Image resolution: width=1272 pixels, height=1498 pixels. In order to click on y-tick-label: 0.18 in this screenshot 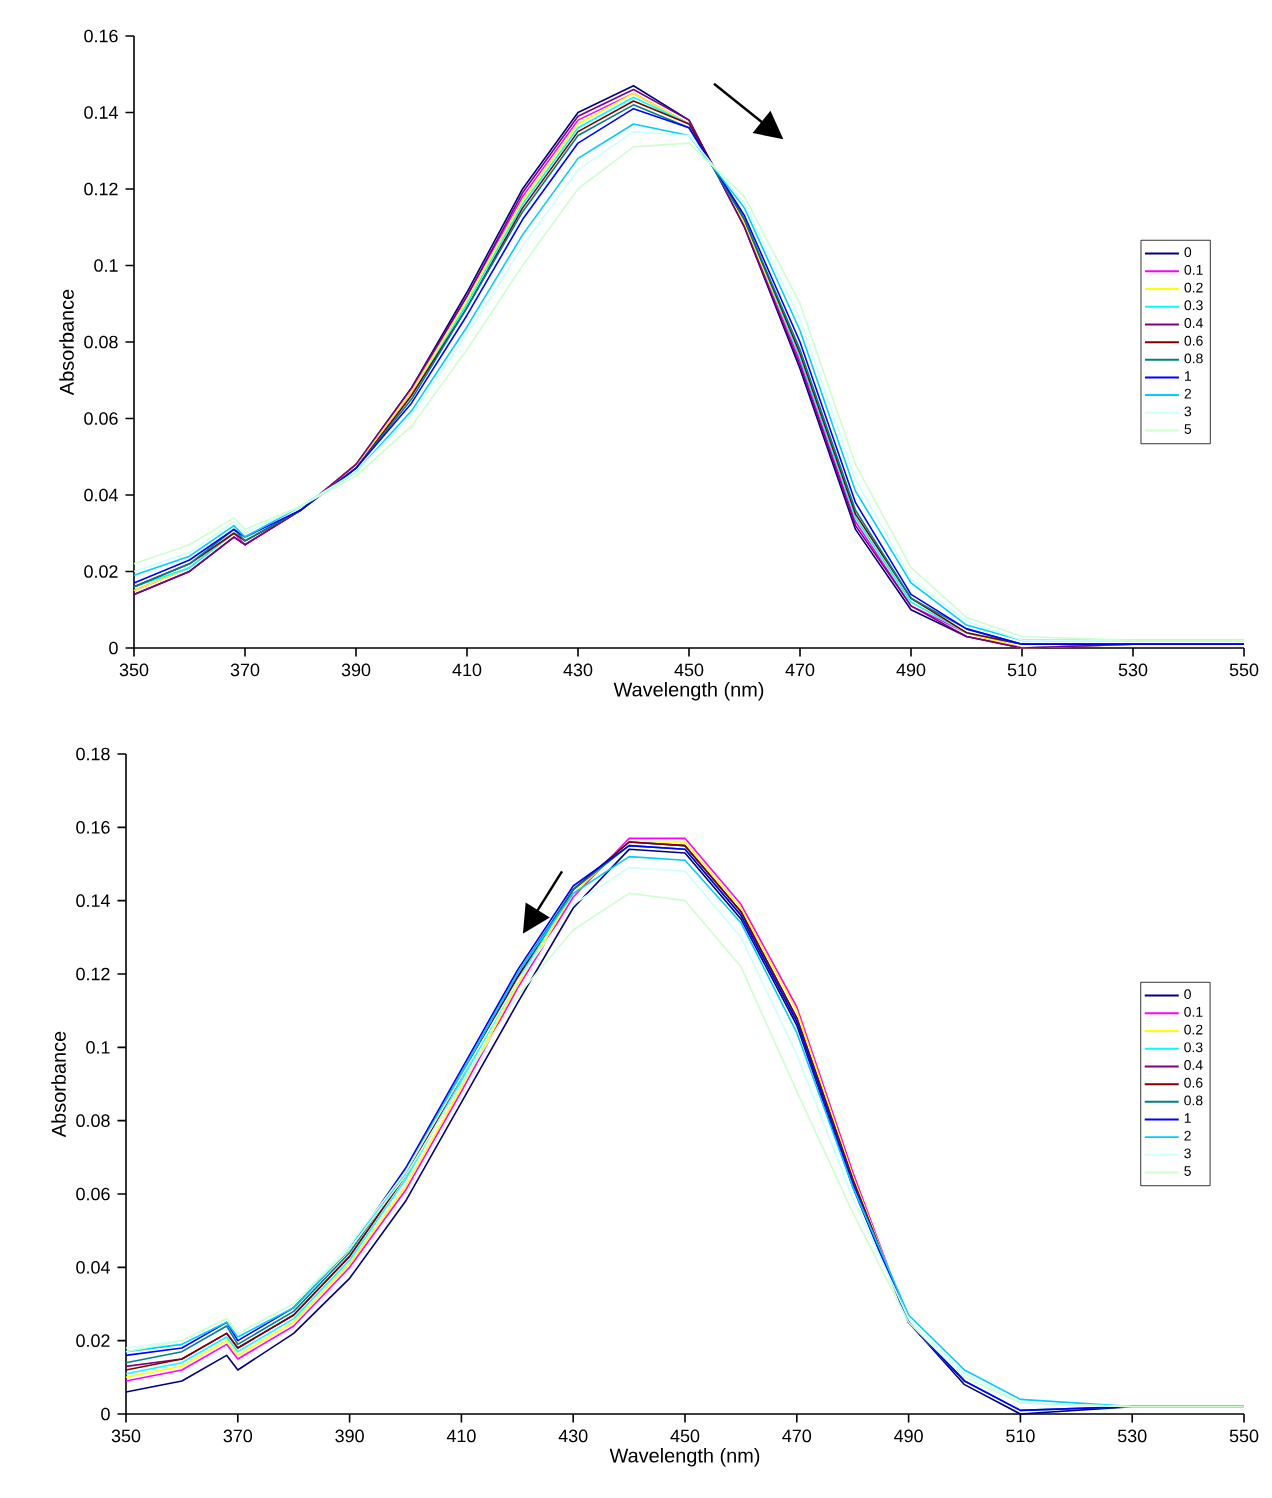, I will do `click(93, 754)`.